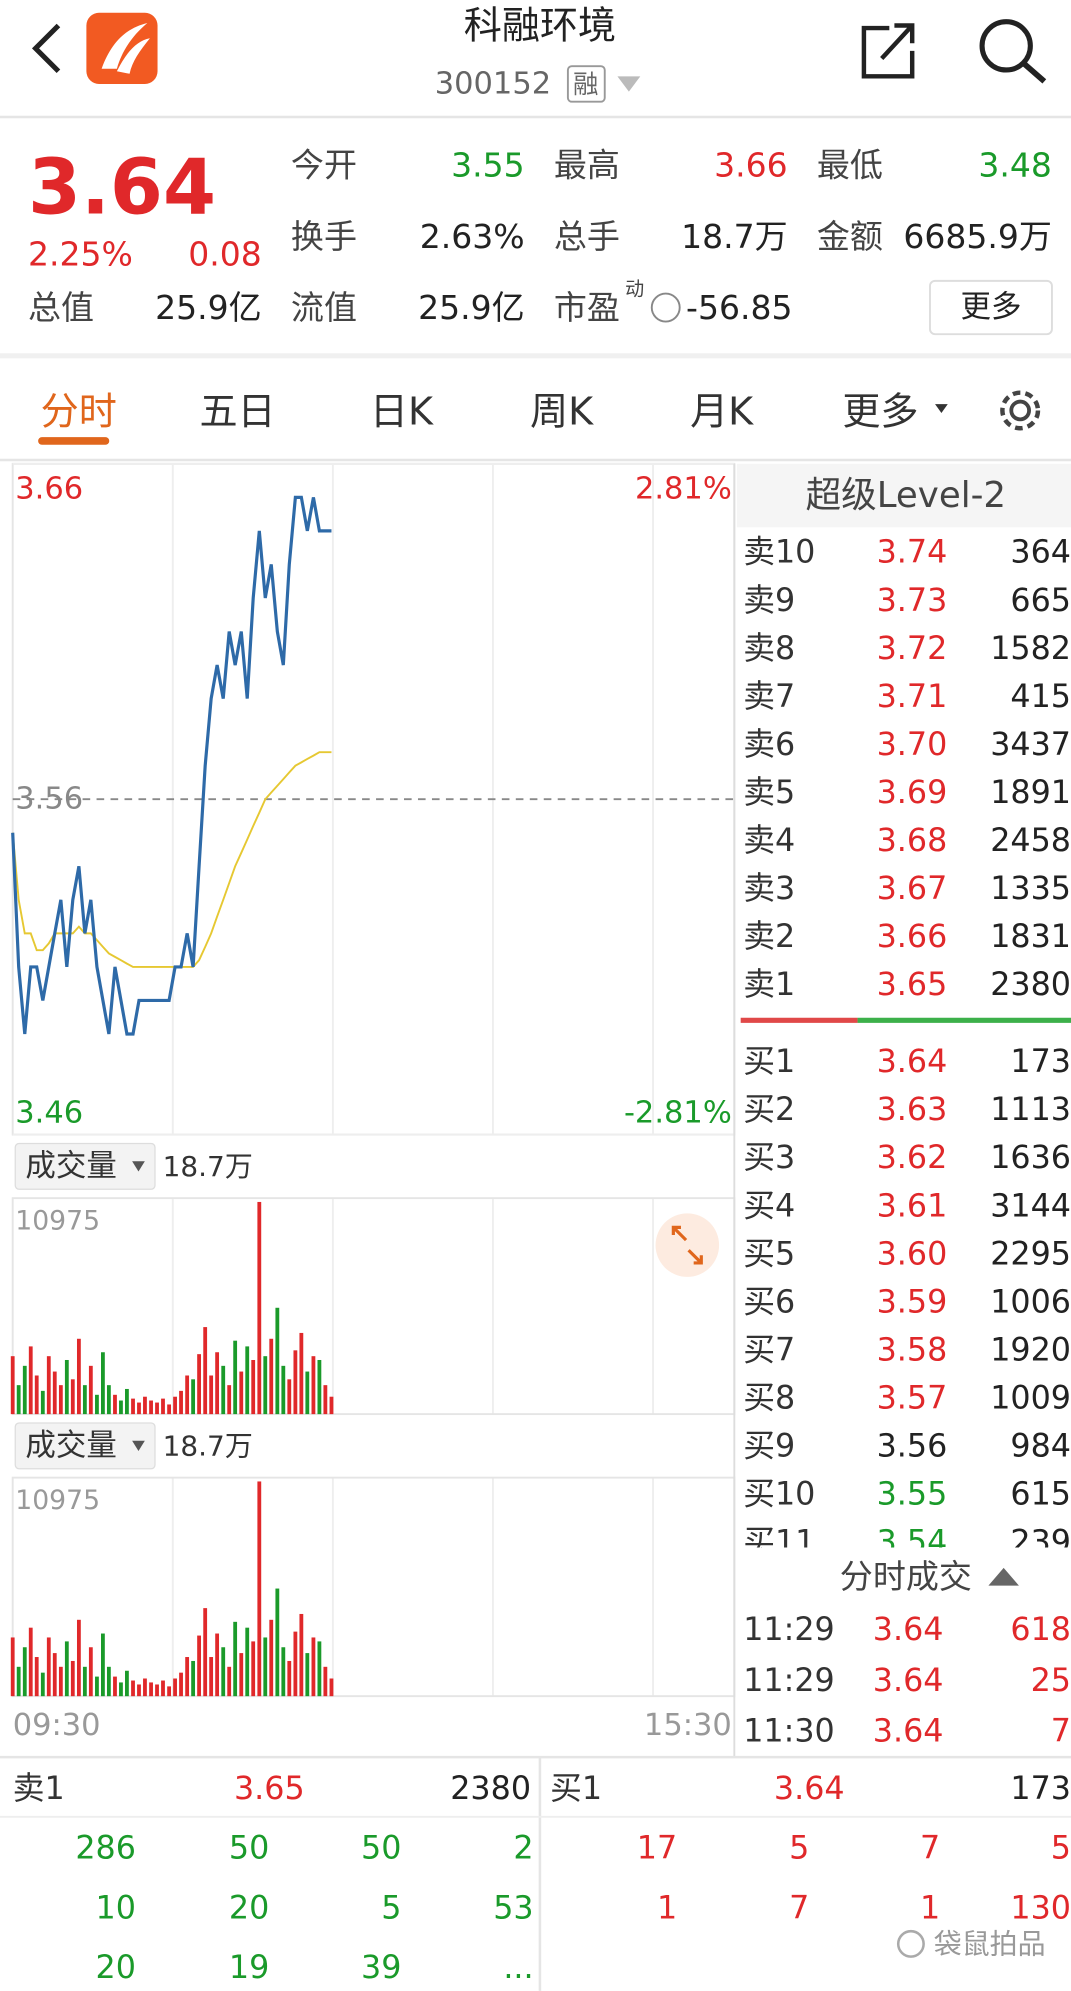 Image resolution: width=1071 pixels, height=1991 pixels. I want to click on book-volume: 3437, so click(1030, 745).